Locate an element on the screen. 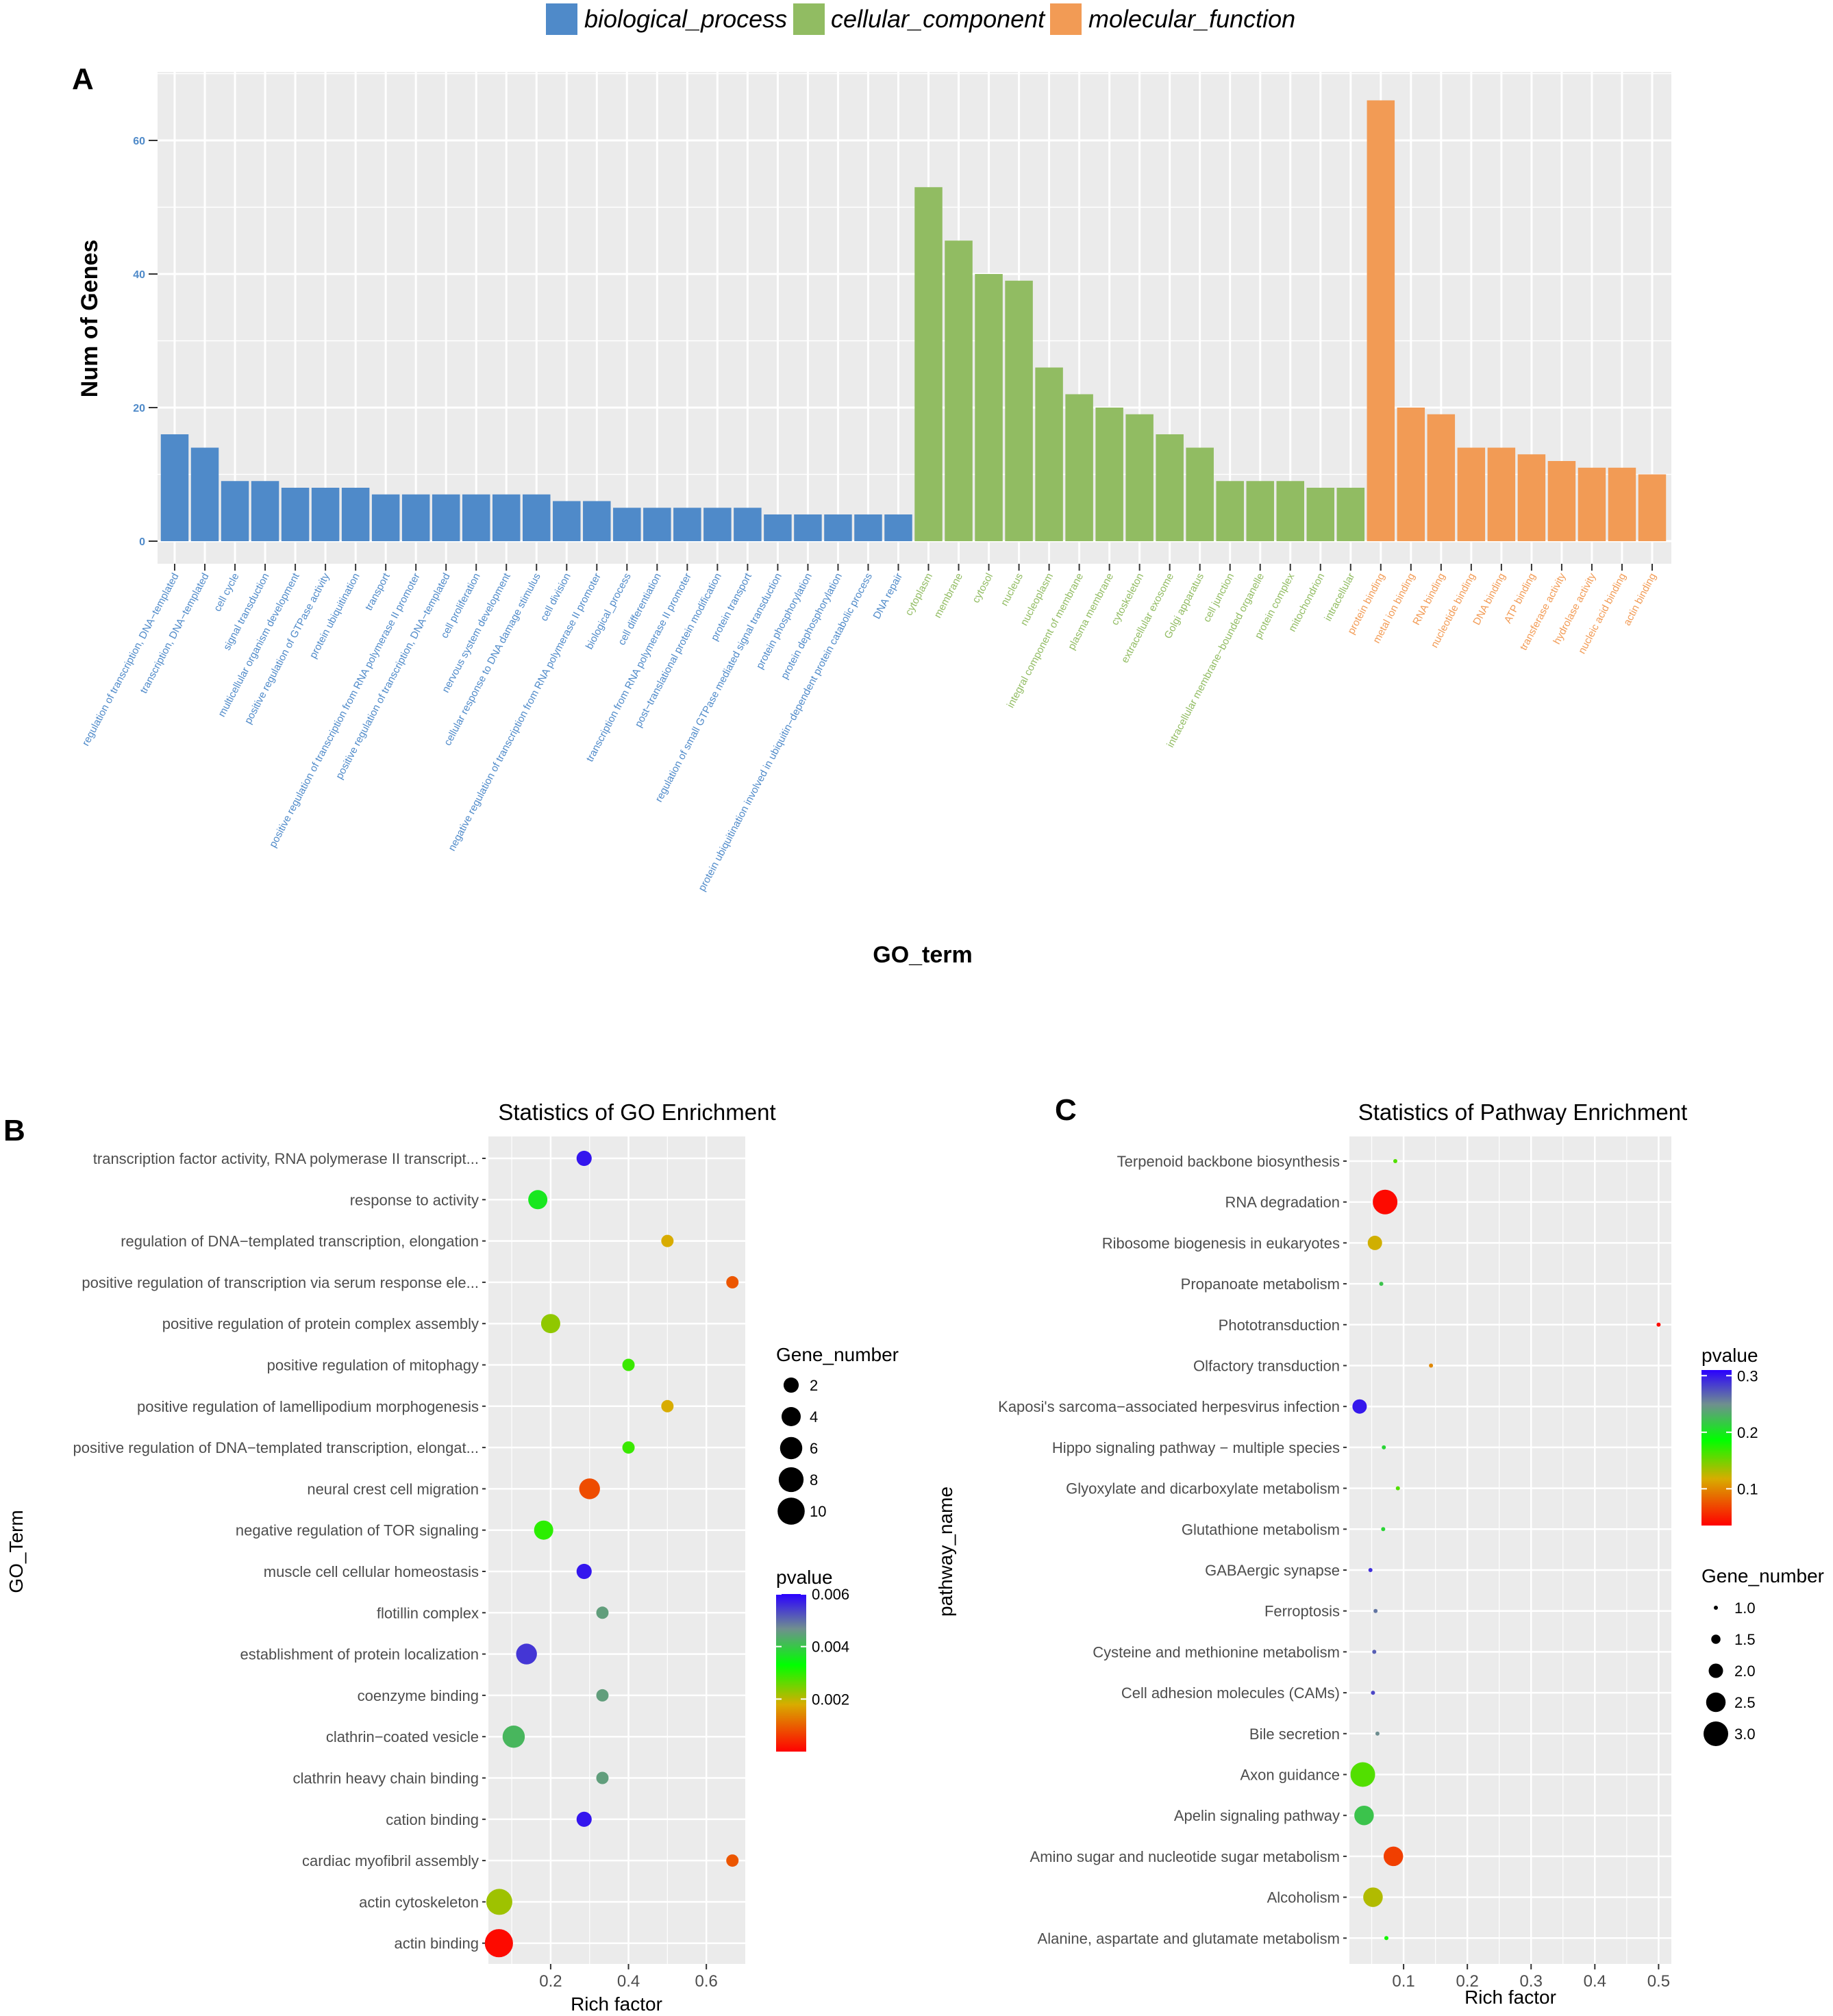 Image resolution: width=1833 pixels, height=2016 pixels. c-x-tick-label: 0.2 is located at coordinates (1467, 1981).